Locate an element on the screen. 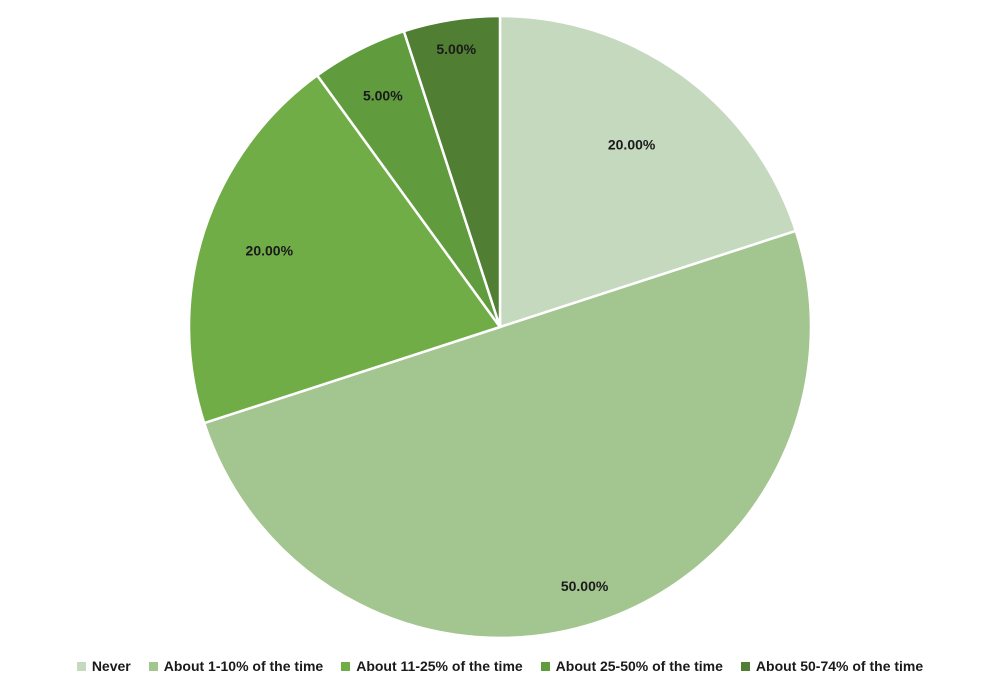 This screenshot has height=692, width=1000. legend-item-2: About 1-10% of the time is located at coordinates (236, 666).